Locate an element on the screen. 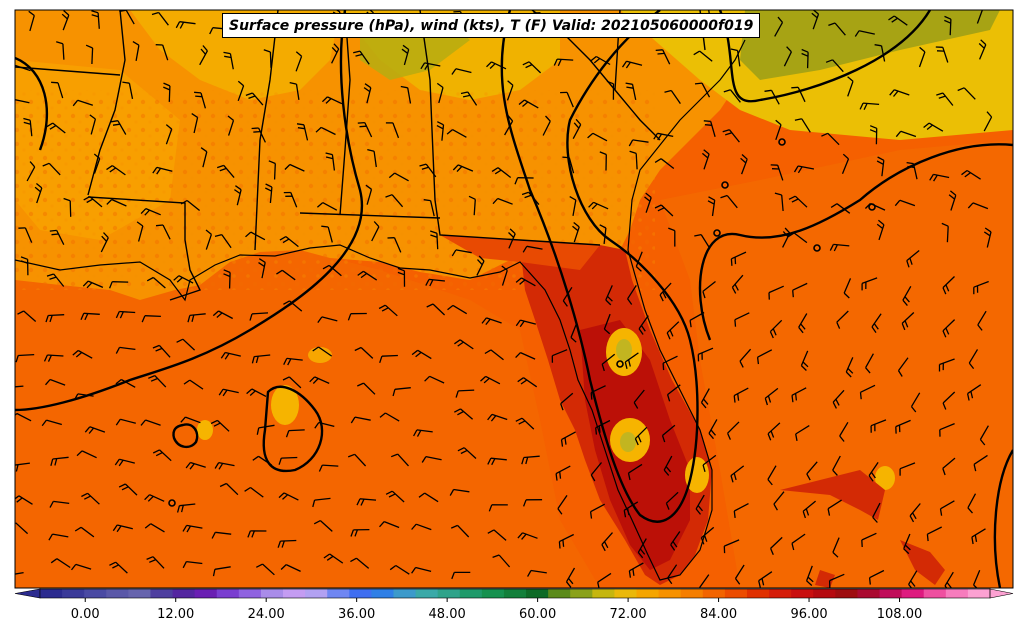 This screenshot has height=633, width=1022. colorbar-tick-label: 36.00 is located at coordinates (357, 614).